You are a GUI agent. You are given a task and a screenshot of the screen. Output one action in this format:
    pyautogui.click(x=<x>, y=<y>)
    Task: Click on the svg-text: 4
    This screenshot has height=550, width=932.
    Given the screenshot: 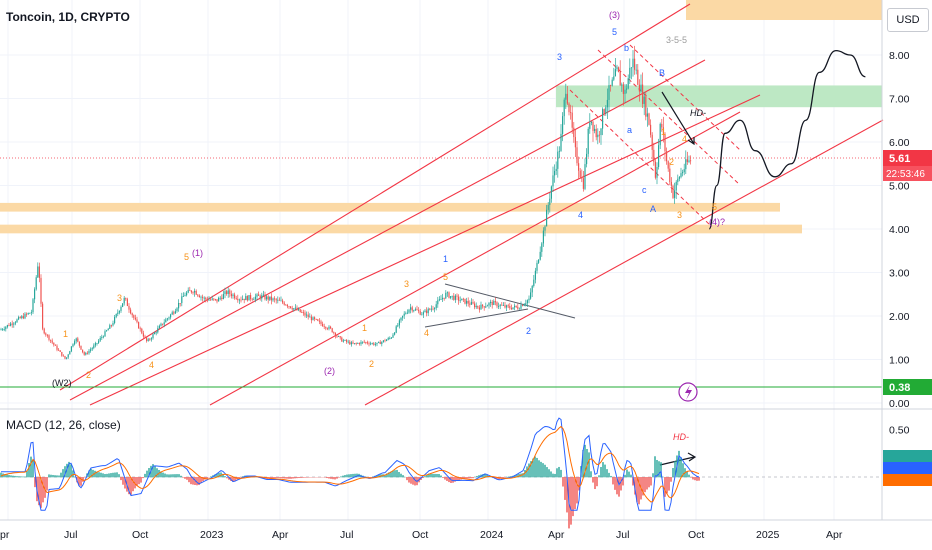 What is the action you would take?
    pyautogui.click(x=151, y=365)
    